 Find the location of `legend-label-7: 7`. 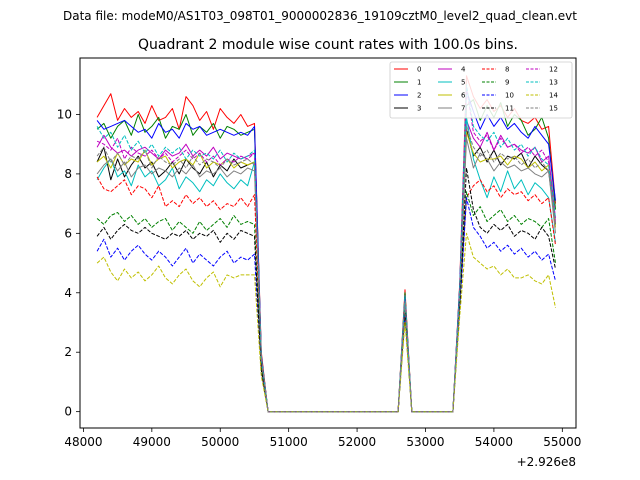

legend-label-7: 7 is located at coordinates (463, 109).